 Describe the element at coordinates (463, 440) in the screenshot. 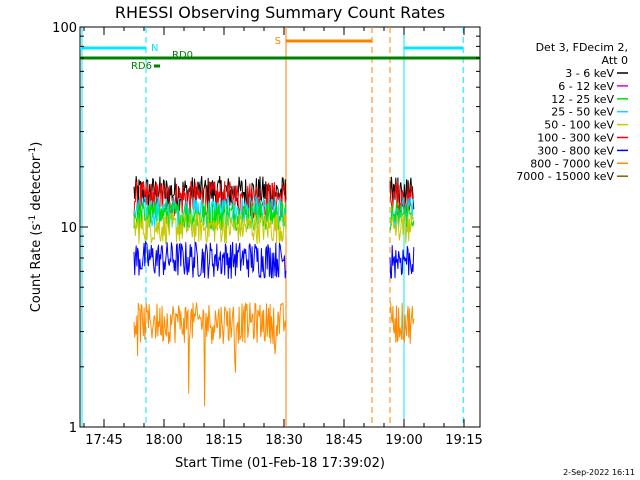

I see `x-tick-label-6: 19:15` at that location.